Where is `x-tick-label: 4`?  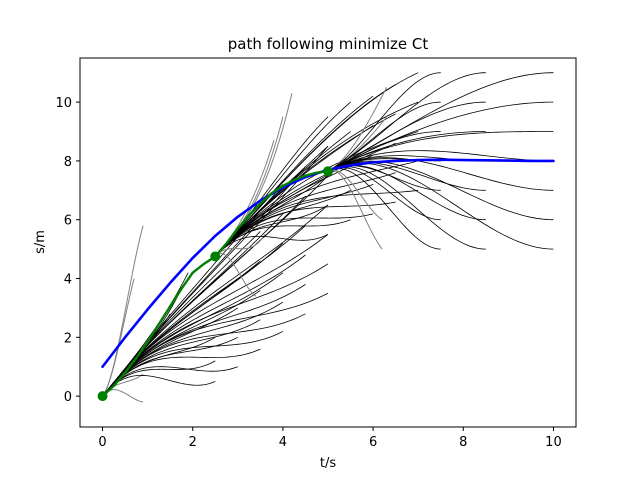
x-tick-label: 4 is located at coordinates (283, 442).